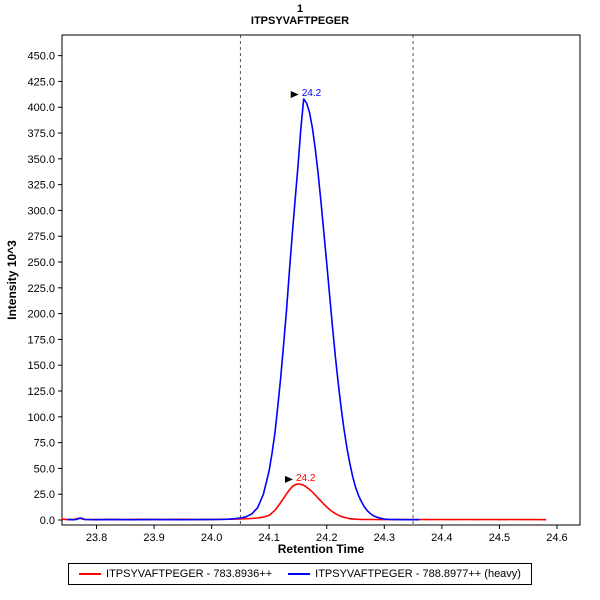 This screenshot has width=600, height=600. Describe the element at coordinates (41, 366) in the screenshot. I see `y-tick-label: 150.0` at that location.